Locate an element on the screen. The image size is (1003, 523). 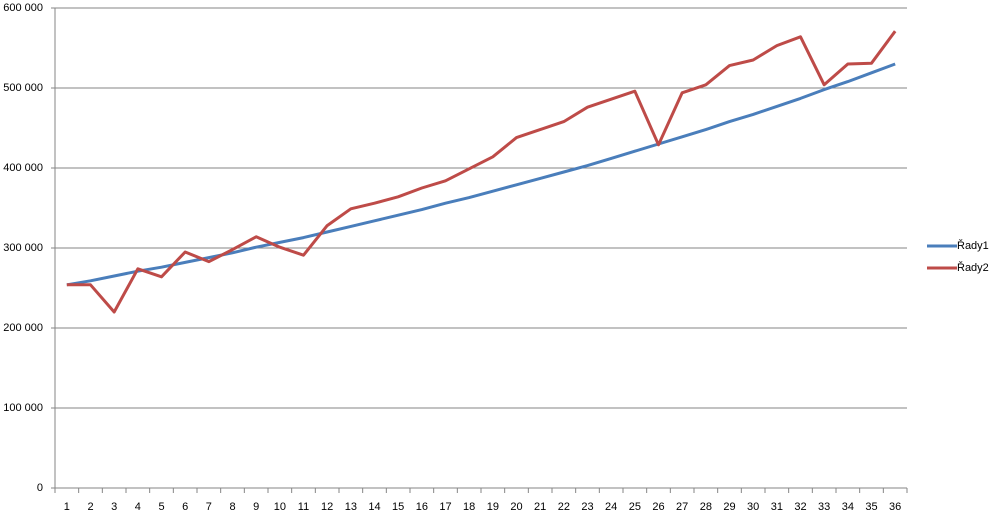
x-tick-label: 4 is located at coordinates (138, 507).